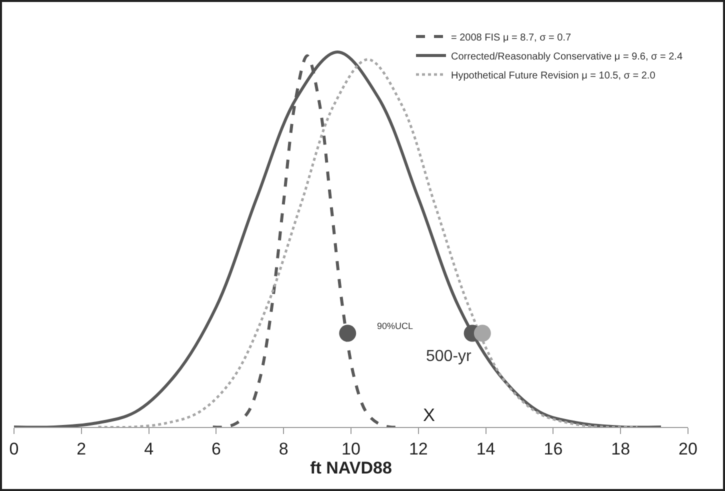  I want to click on x-tick-label: 4, so click(149, 448).